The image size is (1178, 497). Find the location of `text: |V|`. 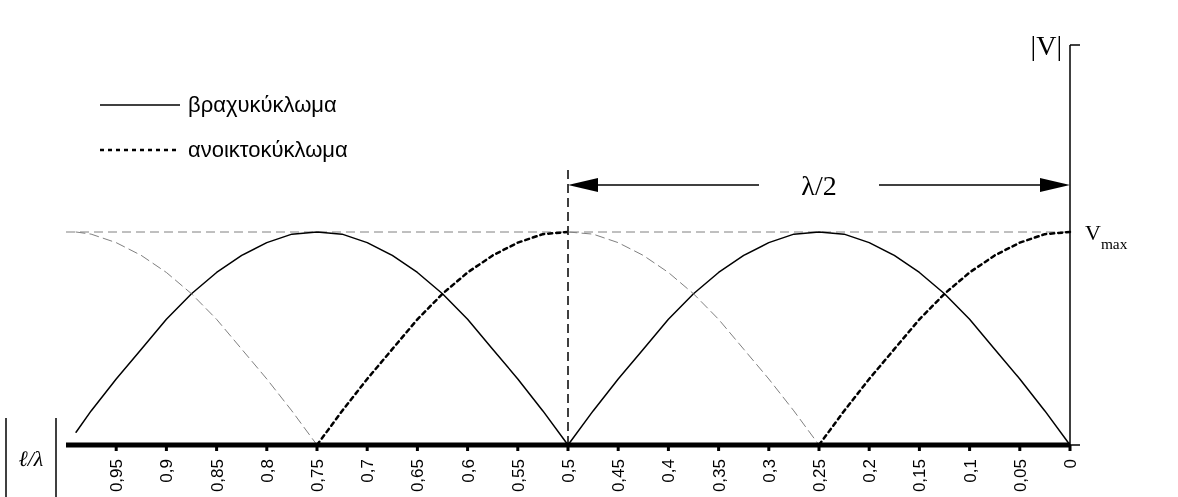

text: |V| is located at coordinates (1046, 45).